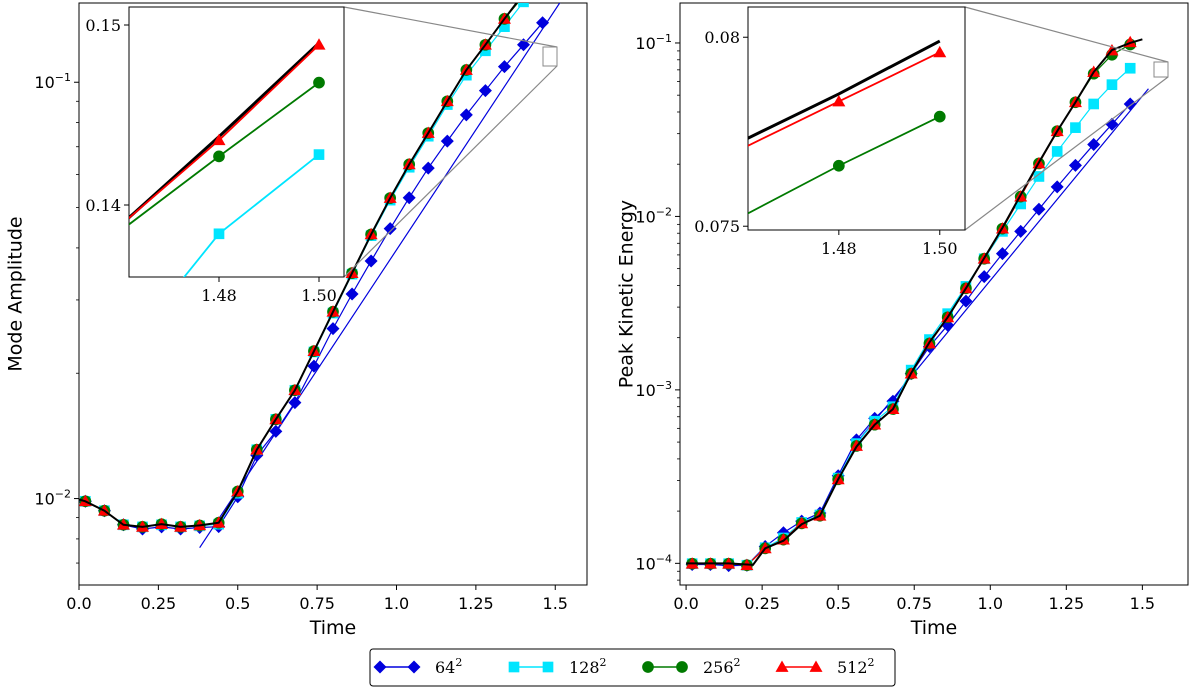  Describe the element at coordinates (1161, 69) in the screenshot. I see `zoom-region` at that location.